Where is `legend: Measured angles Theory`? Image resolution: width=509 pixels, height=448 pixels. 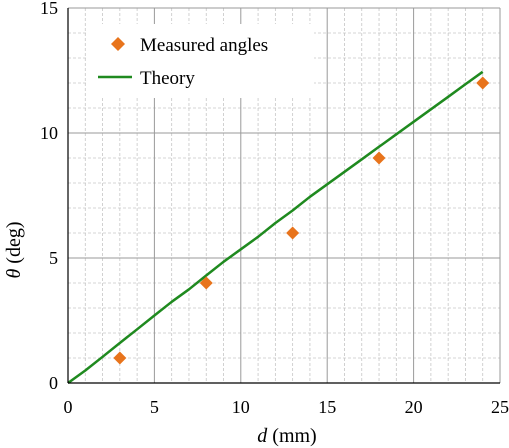
legend: Measured angles Theory is located at coordinates (200, 61).